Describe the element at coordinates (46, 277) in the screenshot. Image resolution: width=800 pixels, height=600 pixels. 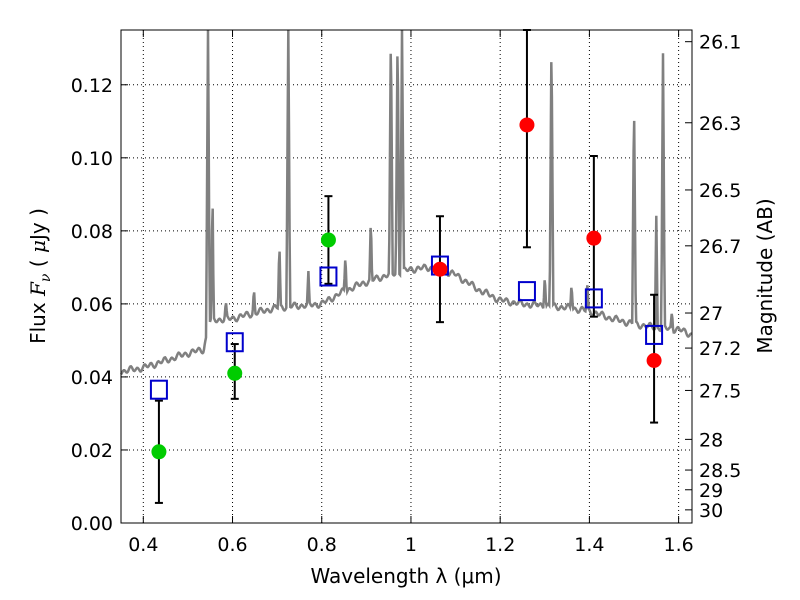
I see `y-axis-label-subscript: ν` at that location.